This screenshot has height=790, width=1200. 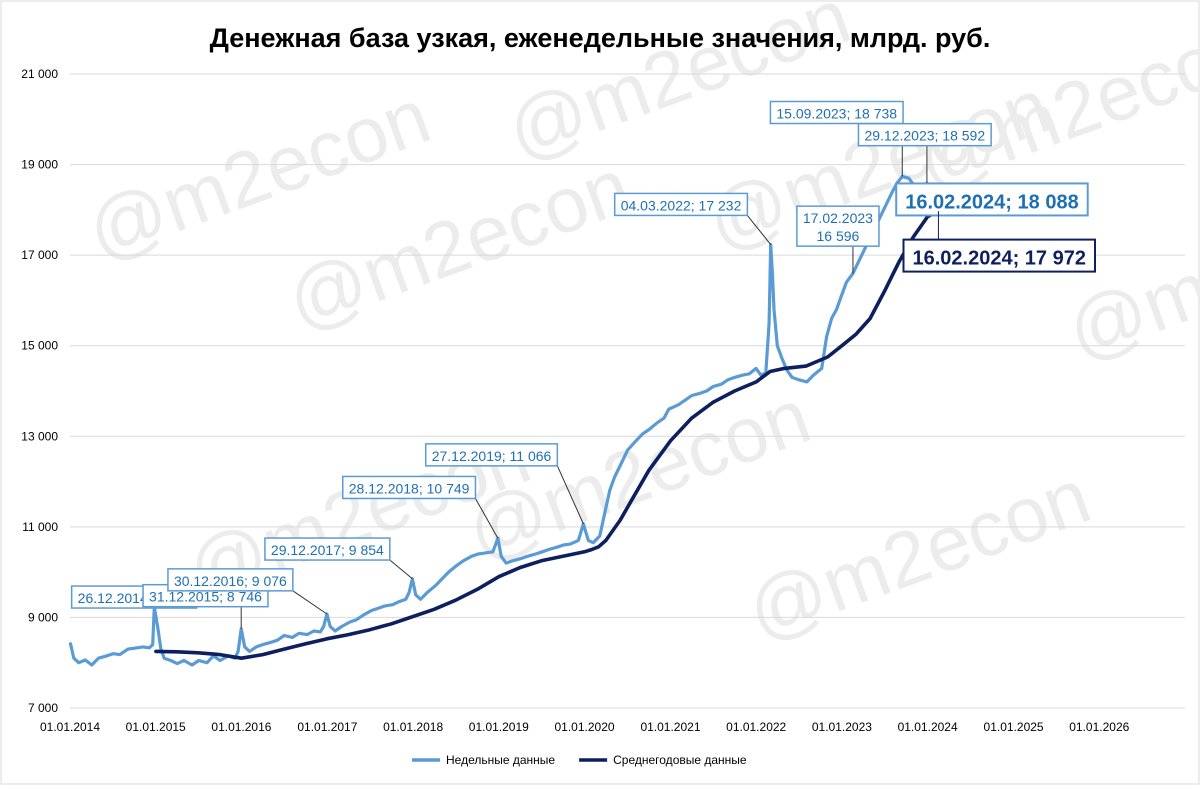 I want to click on x-tick-label: 01.01.2020, so click(x=584, y=727).